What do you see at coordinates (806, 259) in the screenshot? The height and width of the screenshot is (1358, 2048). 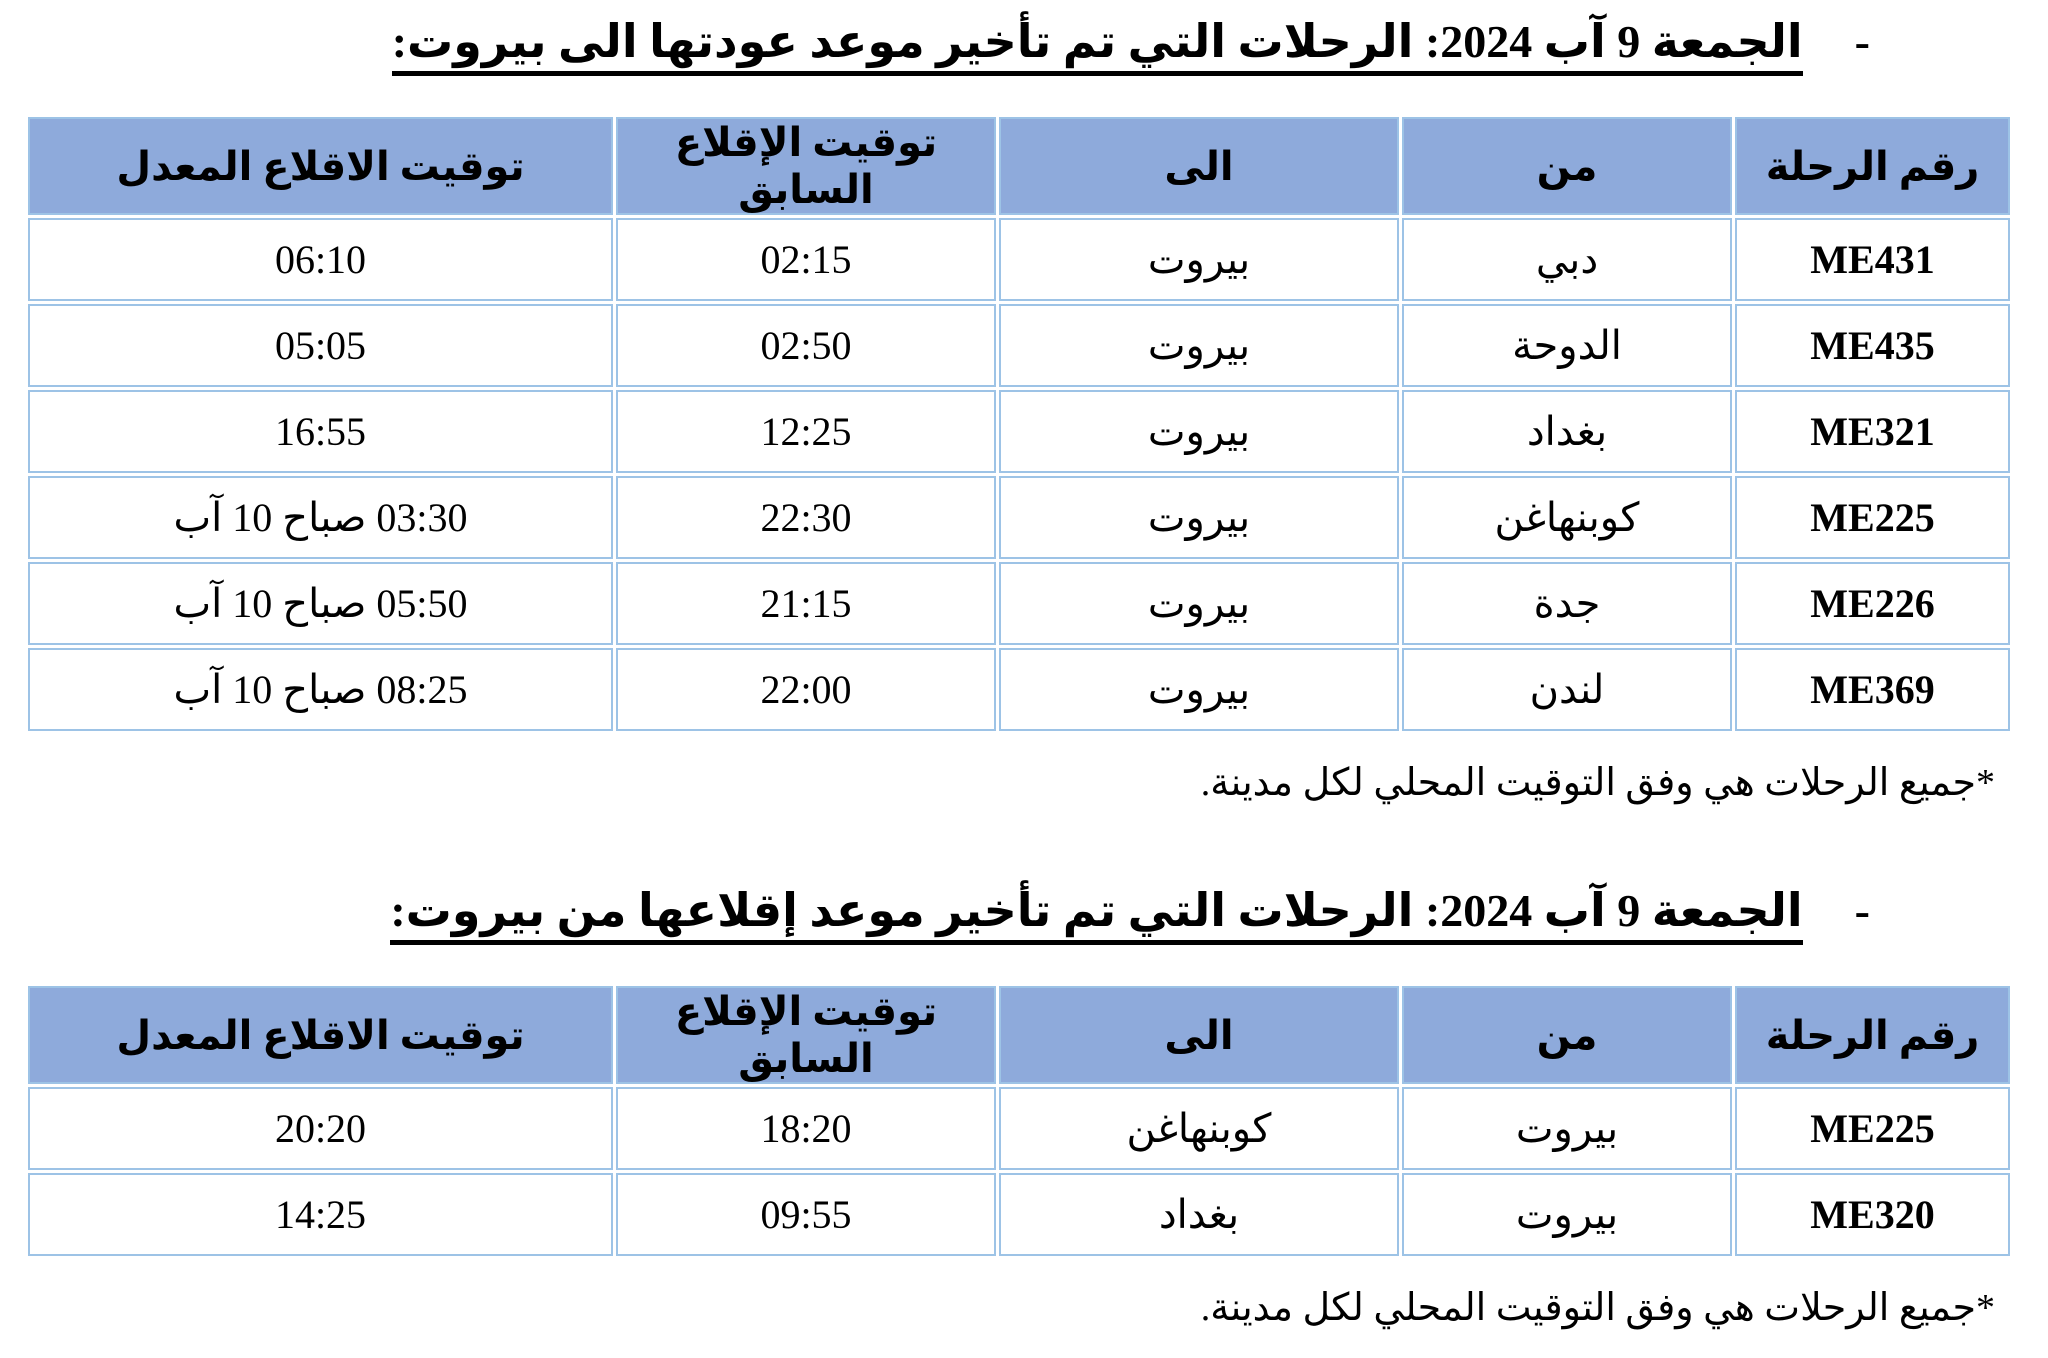 I see `table-cell: 02:15` at bounding box center [806, 259].